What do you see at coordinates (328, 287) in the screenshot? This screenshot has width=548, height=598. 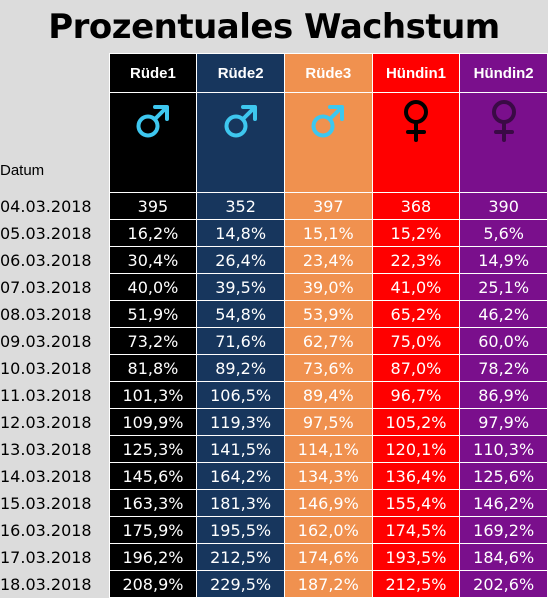 I see `value-cell: 39,0%` at bounding box center [328, 287].